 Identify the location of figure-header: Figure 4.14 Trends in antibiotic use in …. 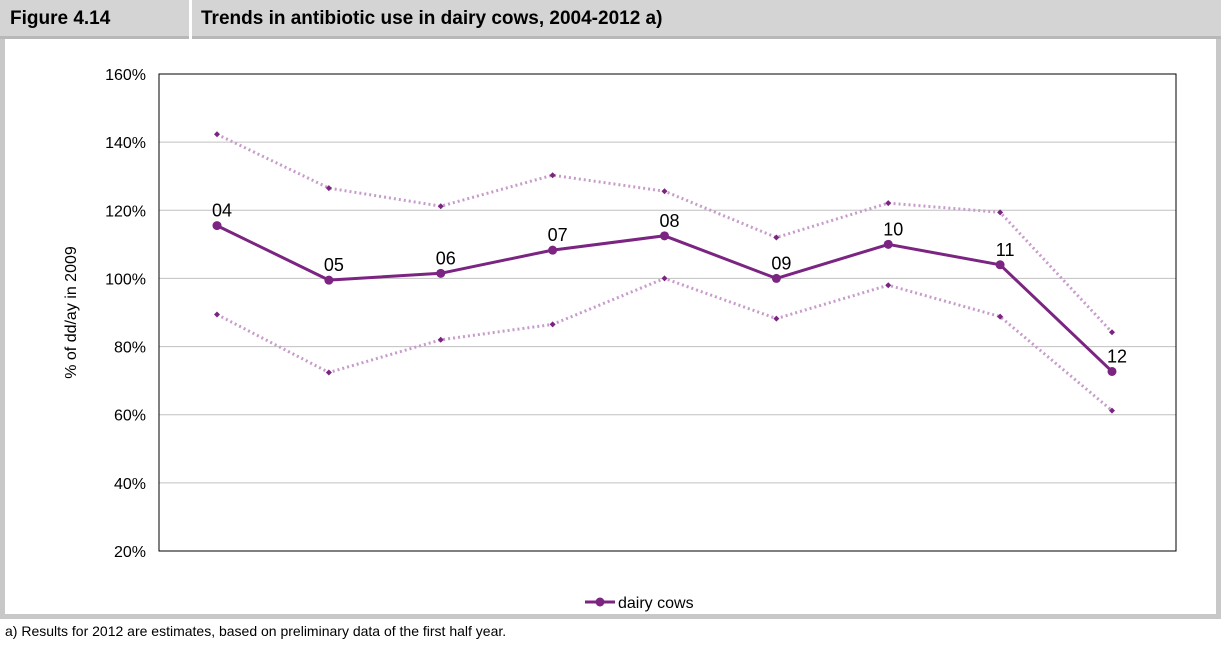
(610, 19).